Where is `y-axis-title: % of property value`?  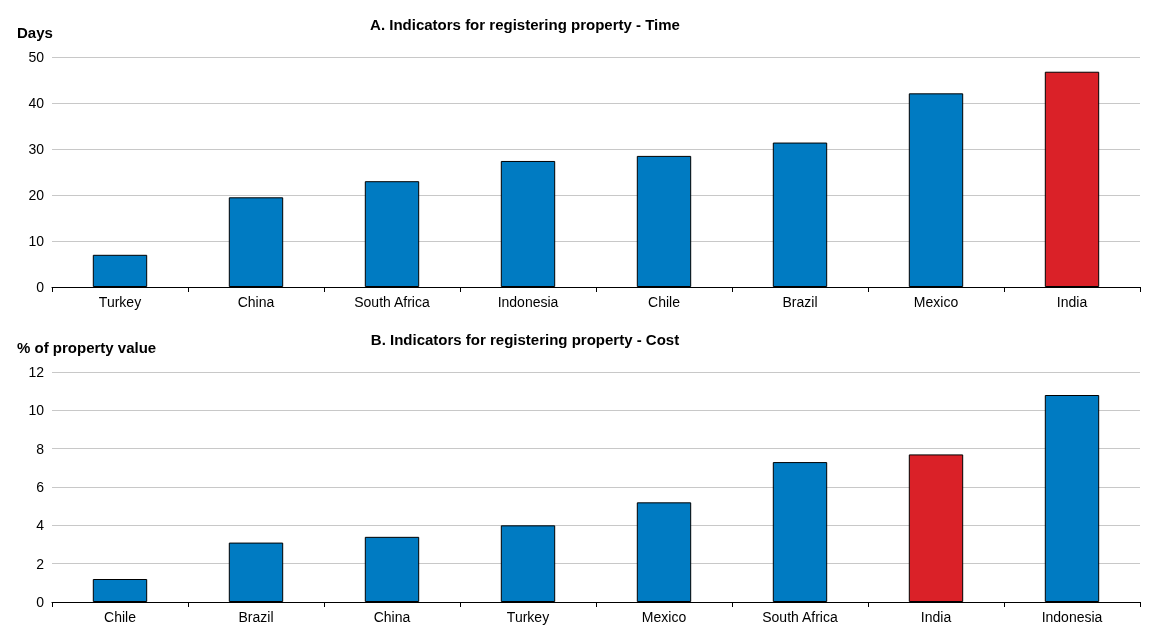
y-axis-title: % of property value is located at coordinates (87, 347).